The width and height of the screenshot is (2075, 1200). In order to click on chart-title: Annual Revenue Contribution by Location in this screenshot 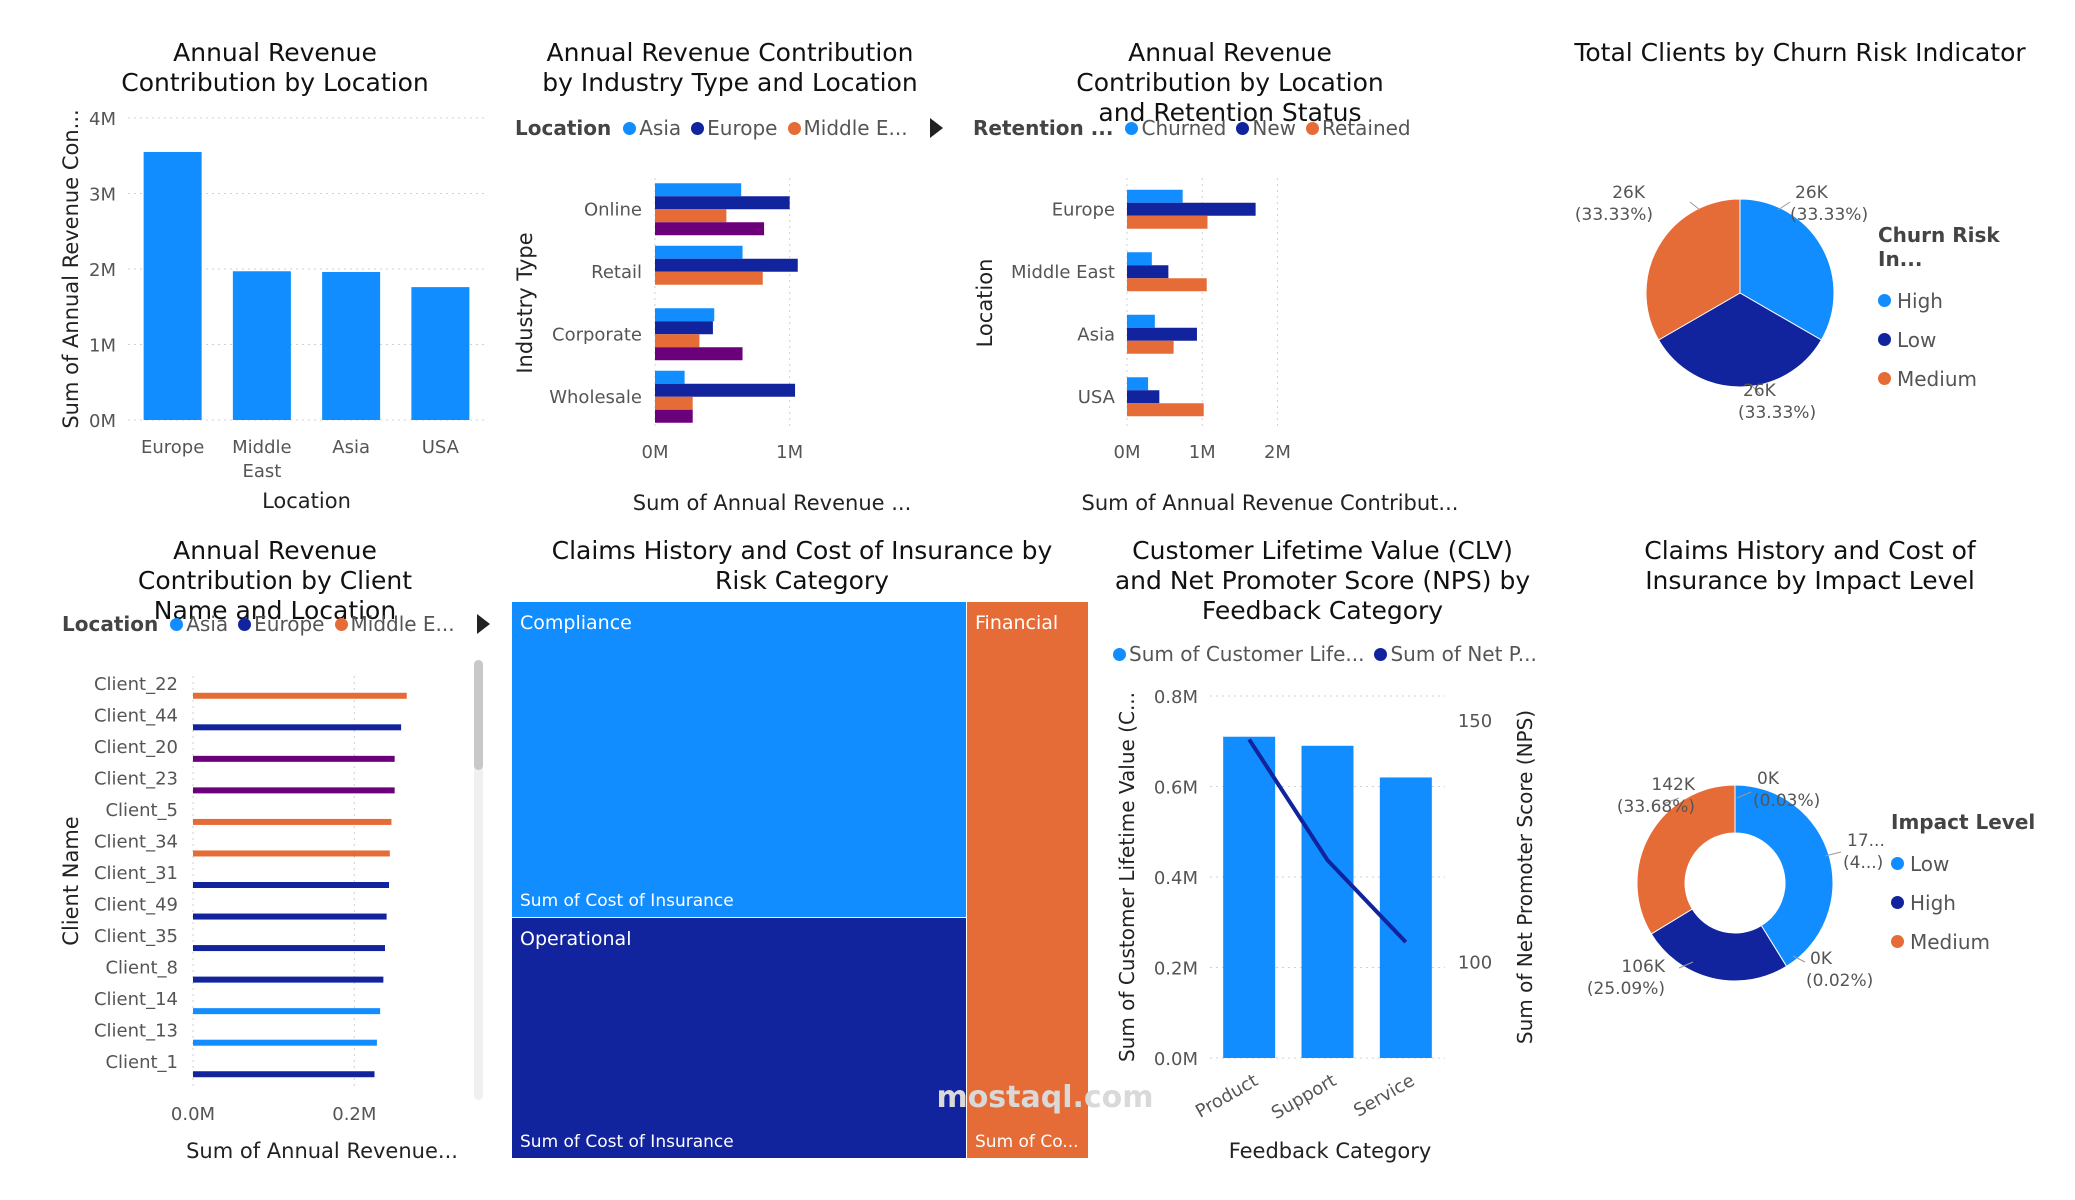, I will do `click(275, 67)`.